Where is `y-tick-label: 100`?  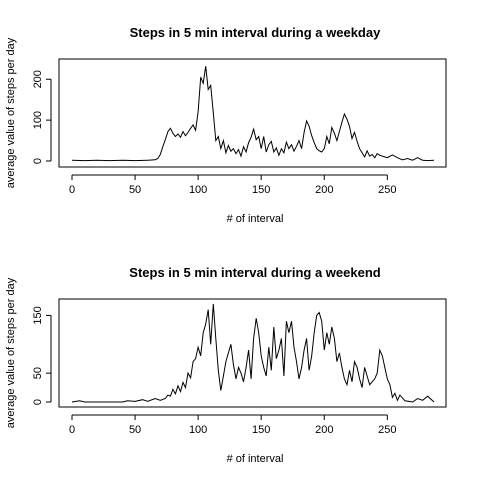
y-tick-label: 100 is located at coordinates (38, 120).